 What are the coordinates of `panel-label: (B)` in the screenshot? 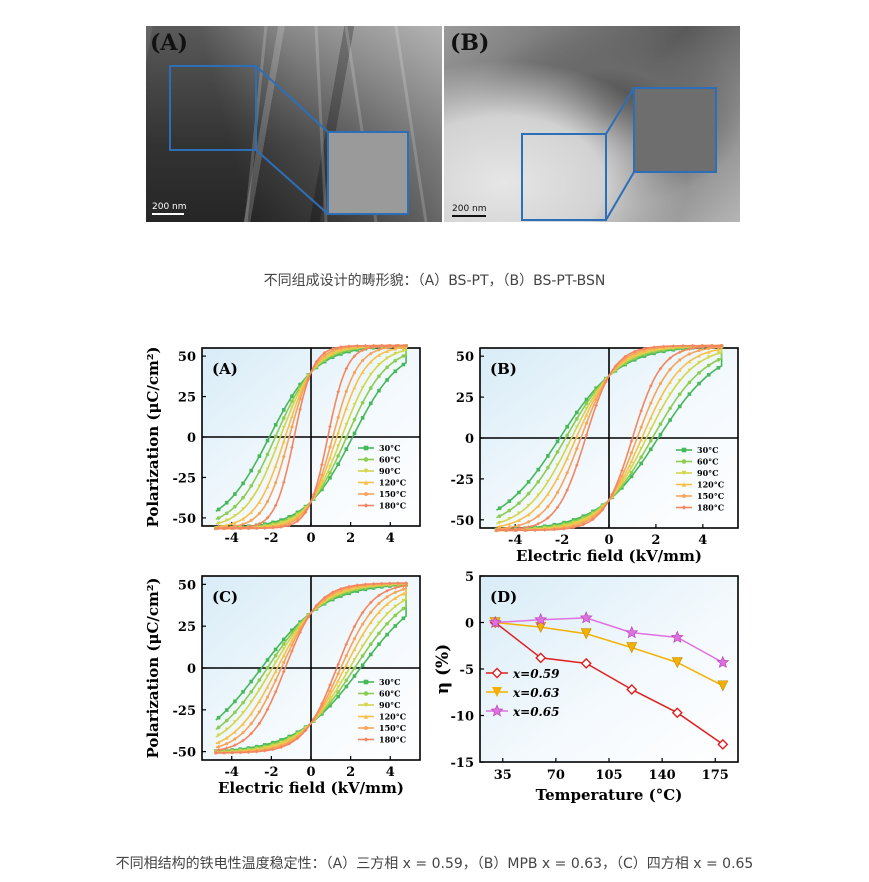 It's located at (503, 369).